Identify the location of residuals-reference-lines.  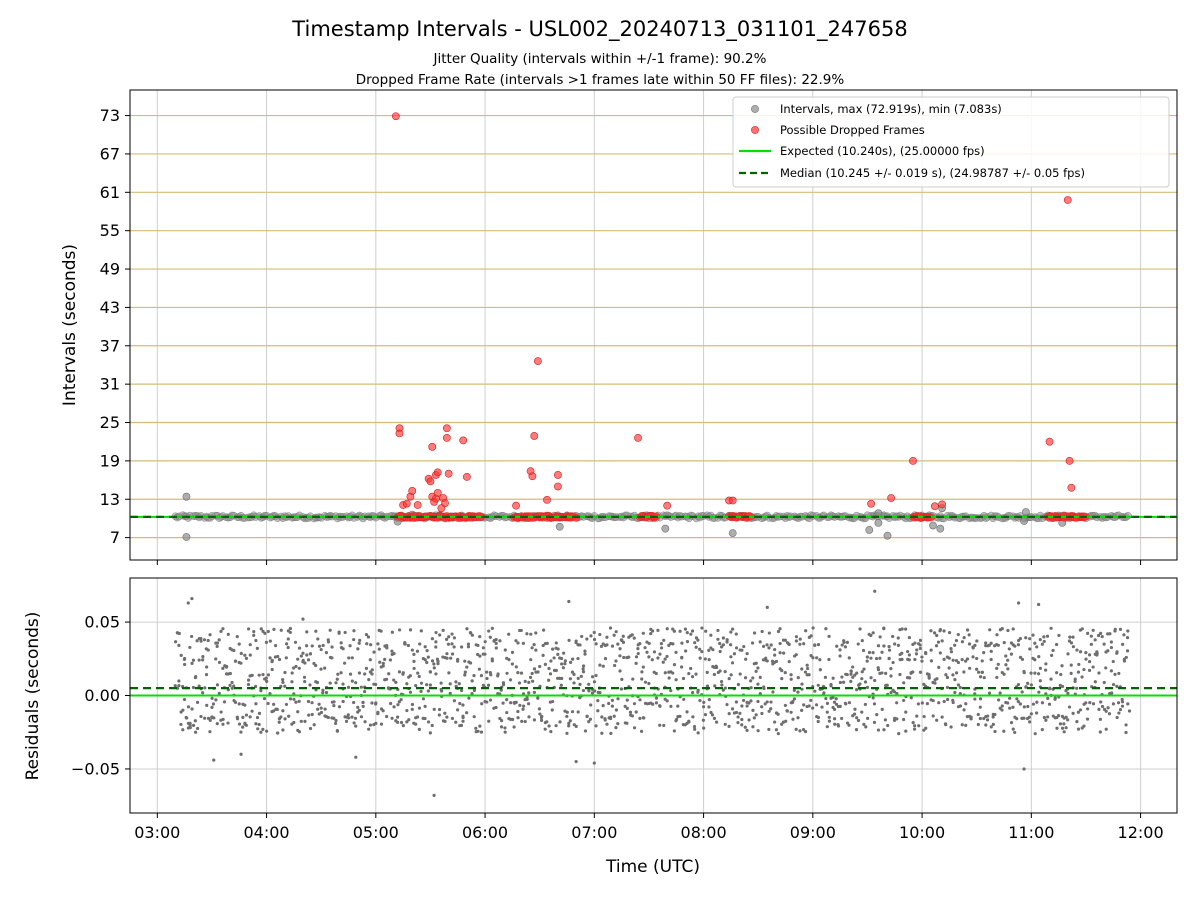
(653, 692).